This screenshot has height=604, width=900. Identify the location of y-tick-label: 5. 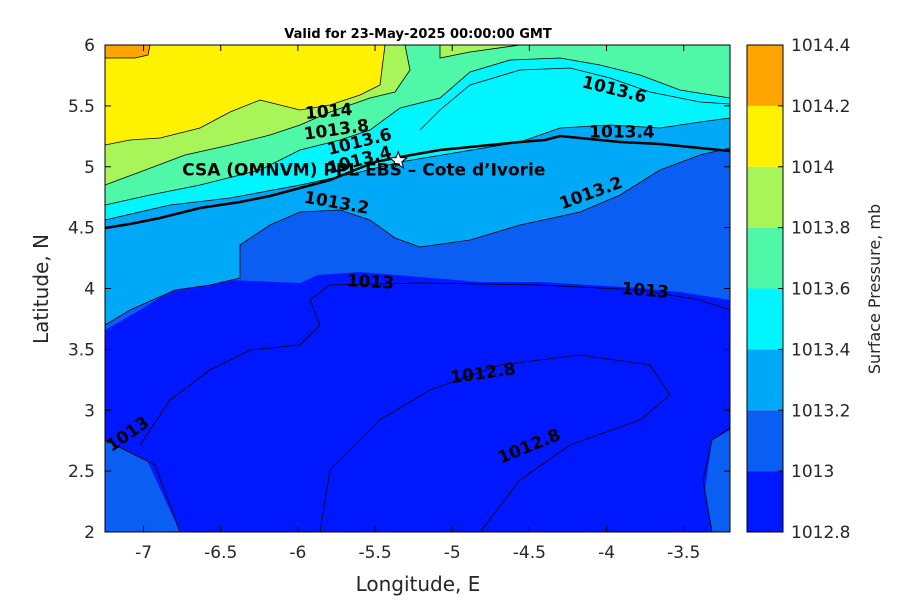
(89, 168).